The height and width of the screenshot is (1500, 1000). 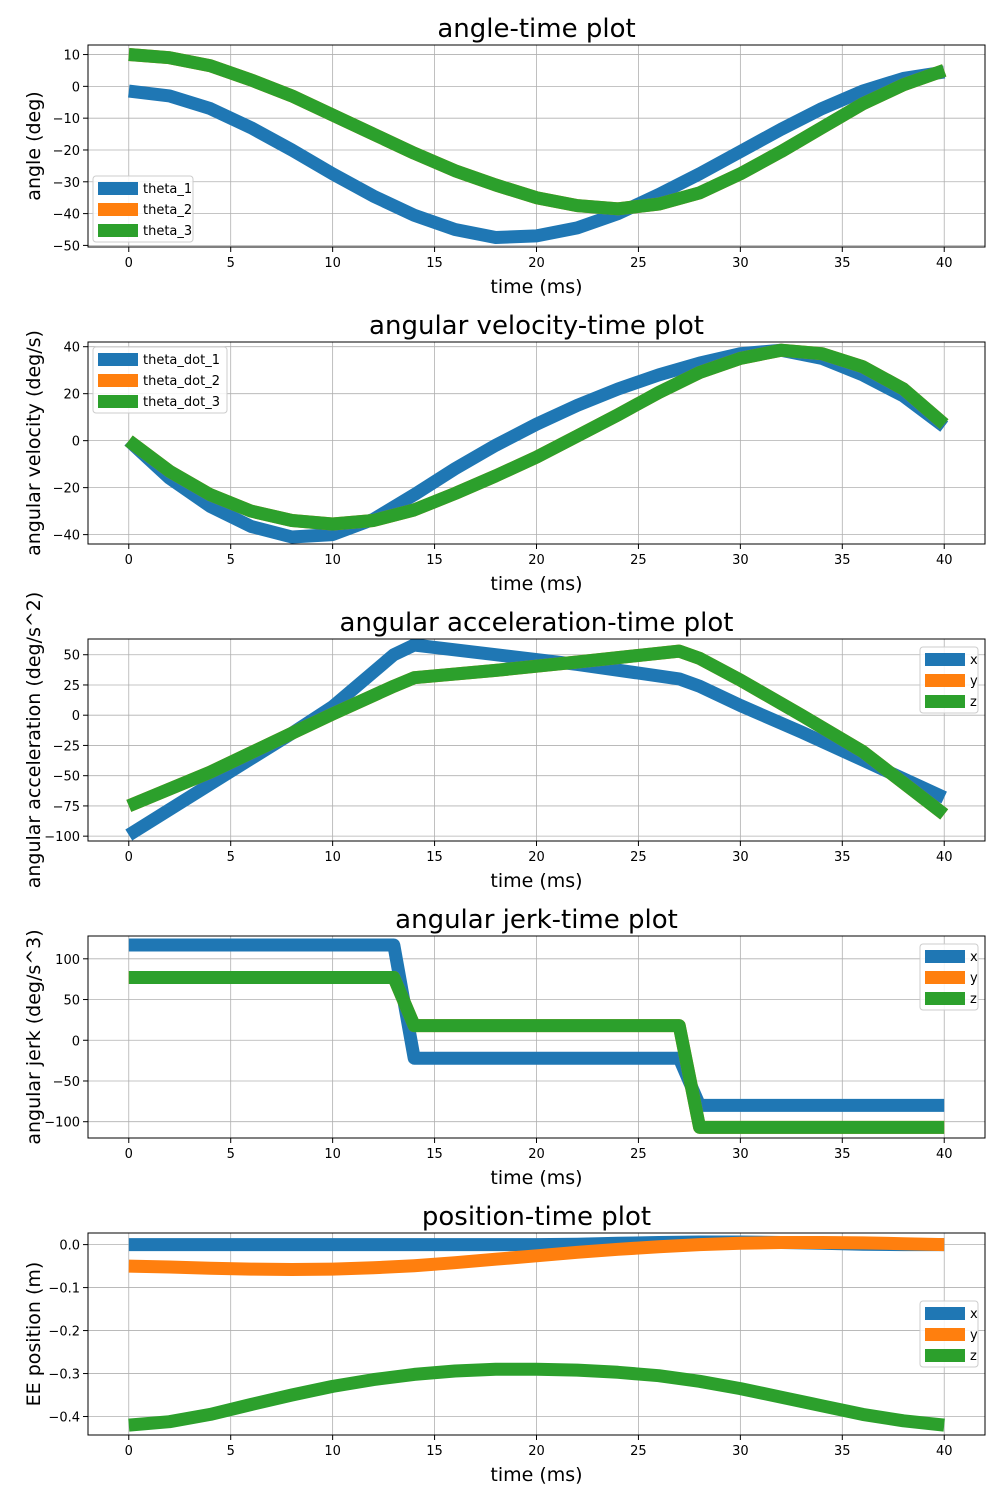 What do you see at coordinates (536, 1256) in the screenshot?
I see `series-line-y` at bounding box center [536, 1256].